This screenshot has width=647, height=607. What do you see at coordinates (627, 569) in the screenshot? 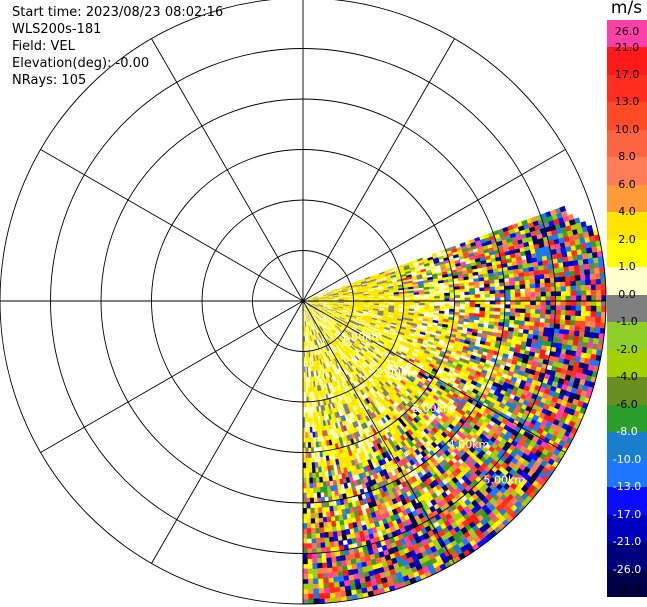
I see `colorbar-tick-label: -26.0` at bounding box center [627, 569].